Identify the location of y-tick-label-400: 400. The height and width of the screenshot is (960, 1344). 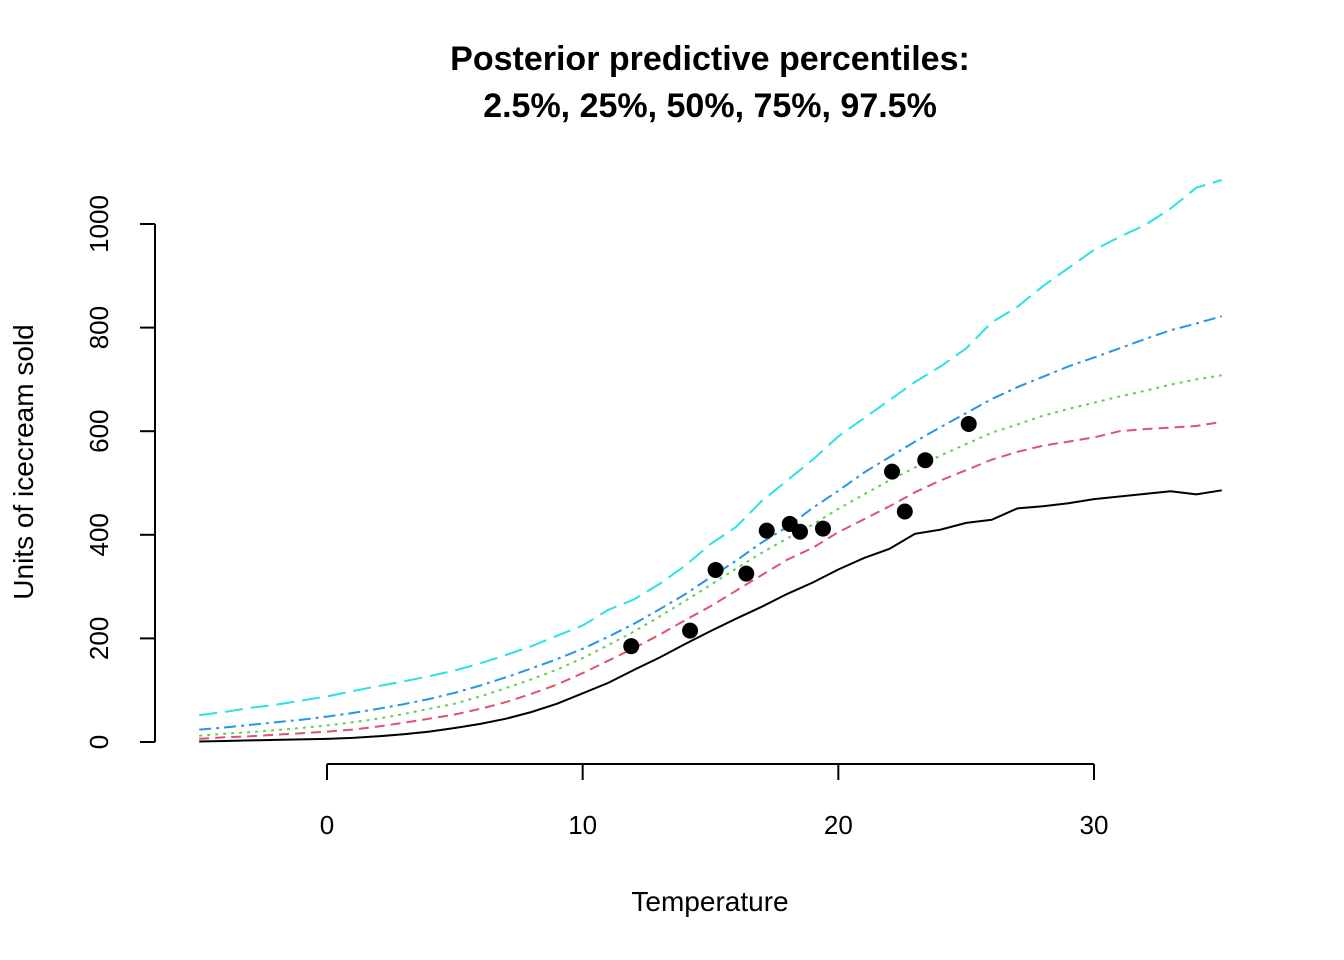
(99, 534).